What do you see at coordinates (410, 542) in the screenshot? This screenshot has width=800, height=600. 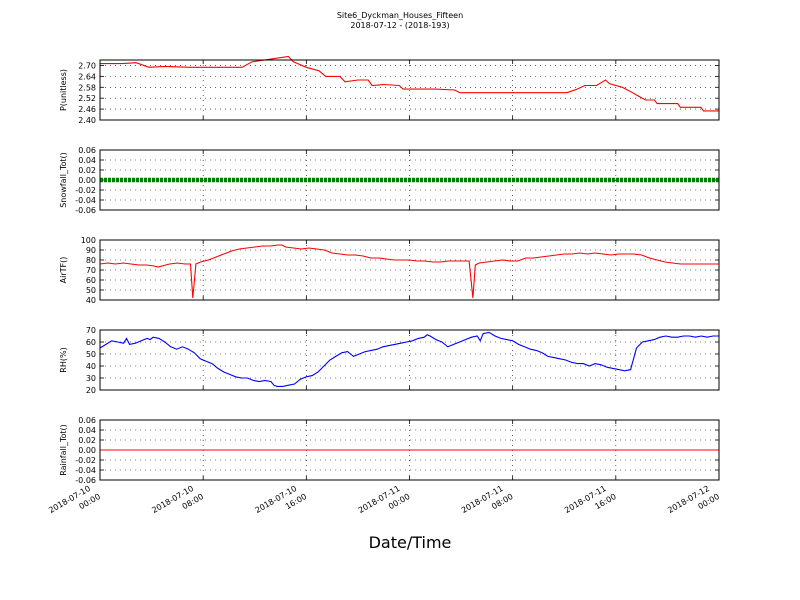 I see `x-axis-label: Date/Time` at bounding box center [410, 542].